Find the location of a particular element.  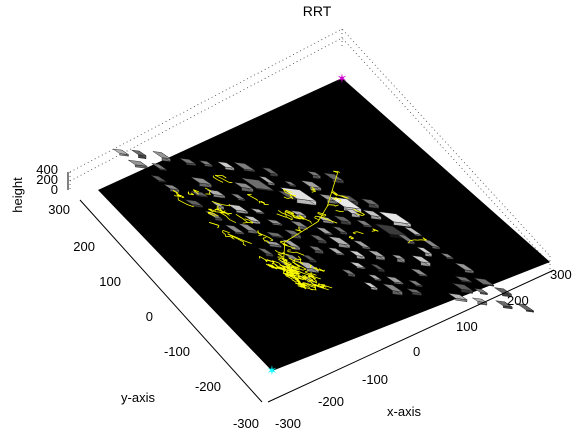

y-axis-line is located at coordinates (171, 301).